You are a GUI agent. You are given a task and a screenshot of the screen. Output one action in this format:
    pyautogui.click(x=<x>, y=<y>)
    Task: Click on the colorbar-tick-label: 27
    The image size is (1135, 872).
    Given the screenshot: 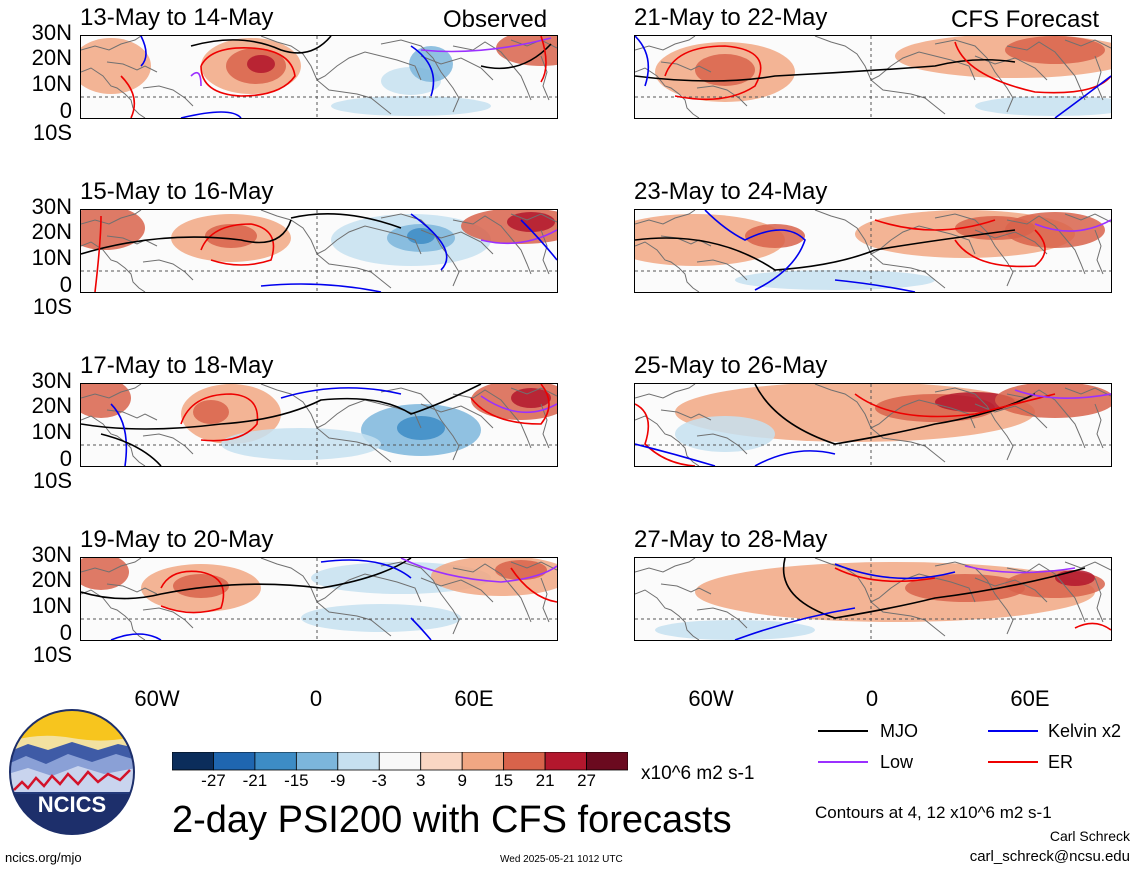 What is the action you would take?
    pyautogui.click(x=586, y=780)
    